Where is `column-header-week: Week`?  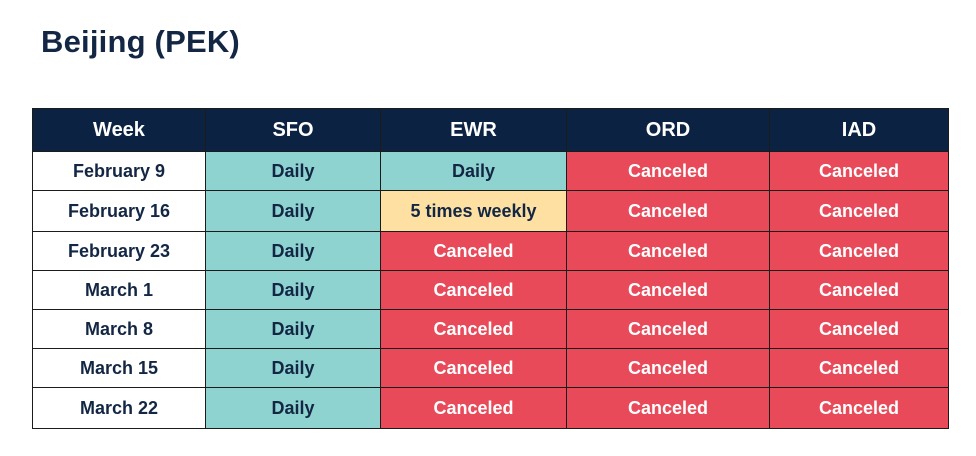
column-header-week: Week is located at coordinates (119, 130).